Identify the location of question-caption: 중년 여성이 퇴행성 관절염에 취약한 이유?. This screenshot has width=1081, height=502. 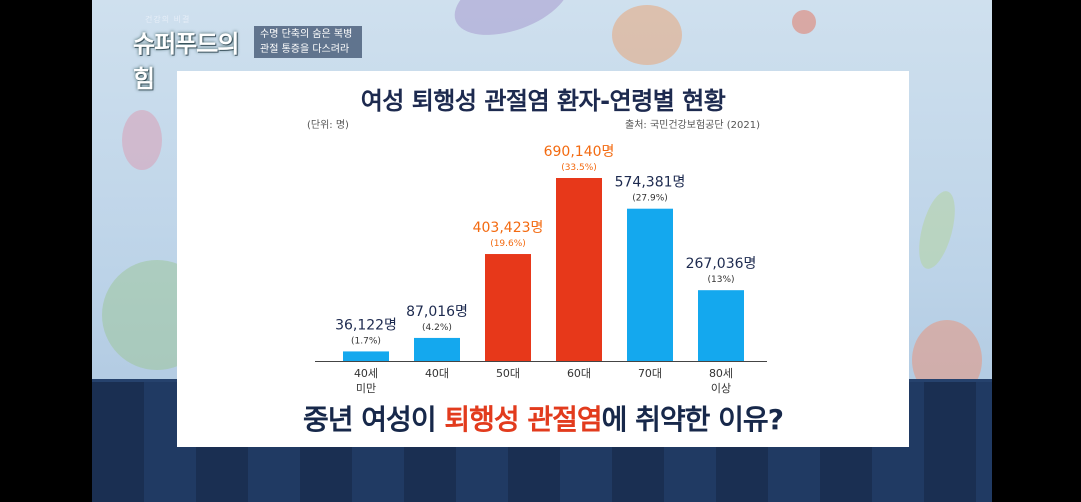
(543, 418).